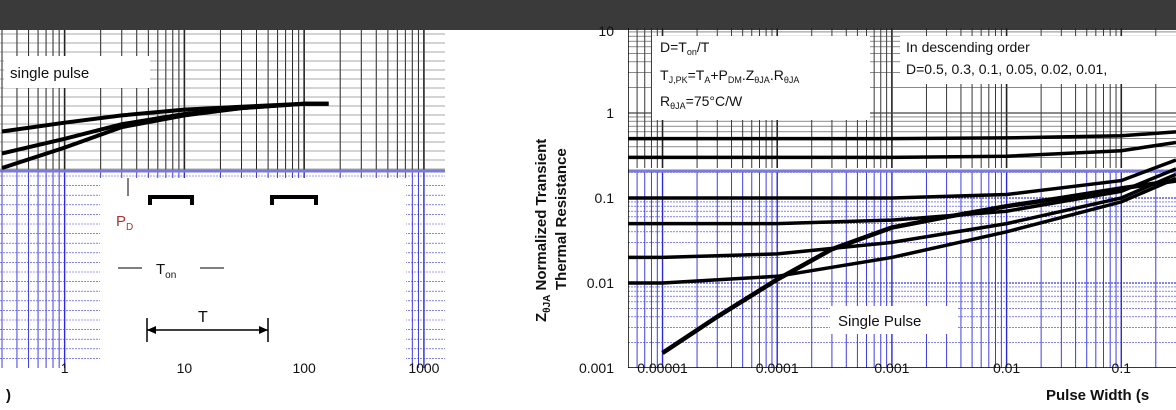  What do you see at coordinates (600, 283) in the screenshot?
I see `right-y-tick-label-2: 0.01` at bounding box center [600, 283].